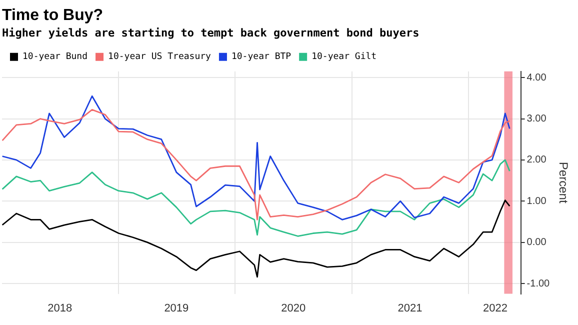 This screenshot has height=325, width=578. Describe the element at coordinates (55, 57) in the screenshot. I see `legend-label: 10-year Bund` at that location.